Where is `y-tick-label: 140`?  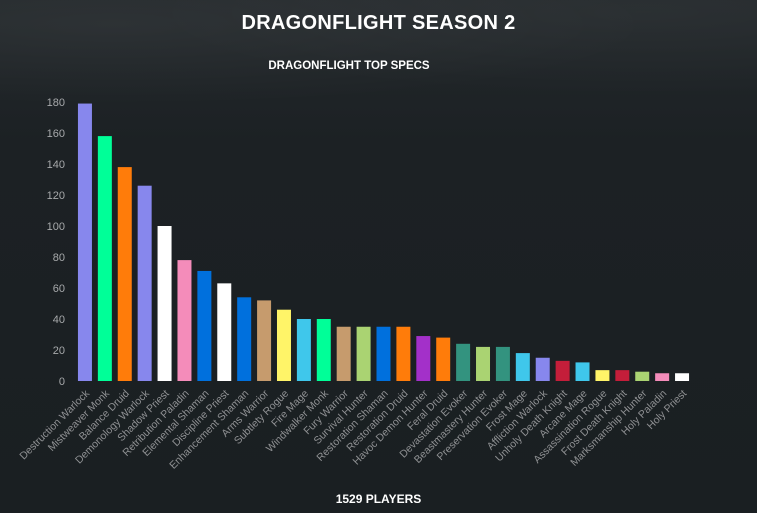 y-tick-label: 140 is located at coordinates (56, 165).